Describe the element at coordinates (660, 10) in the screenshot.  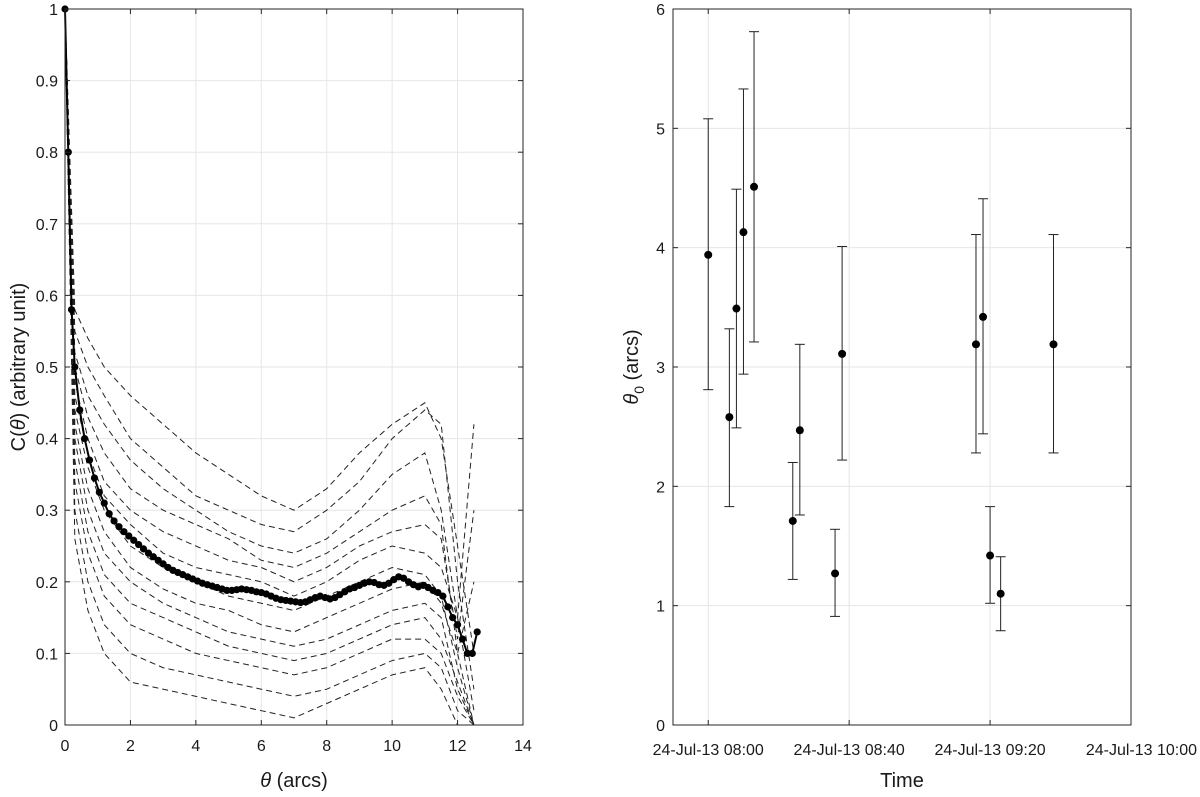
I see `right-y-tick-label: 6` at that location.